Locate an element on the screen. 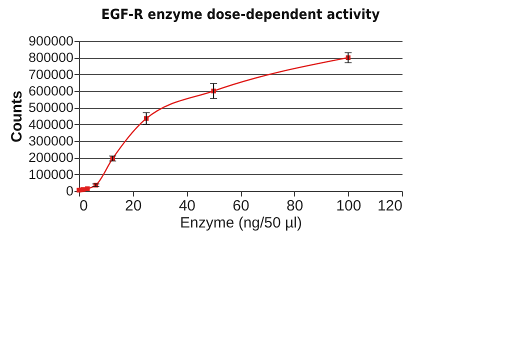  y-tick-label: 0 is located at coordinates (70, 191).